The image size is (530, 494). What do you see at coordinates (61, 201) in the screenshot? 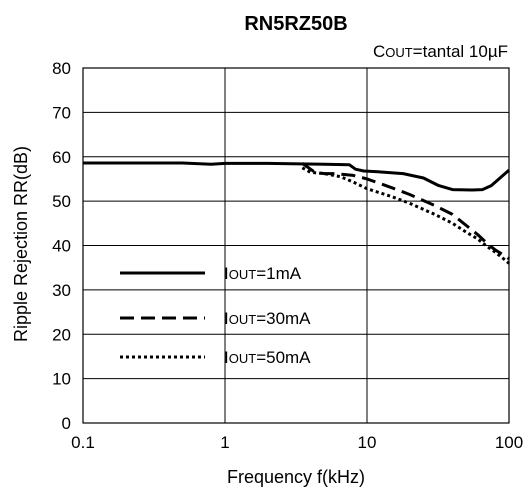
I see `y-tick-label: 50` at bounding box center [61, 201].